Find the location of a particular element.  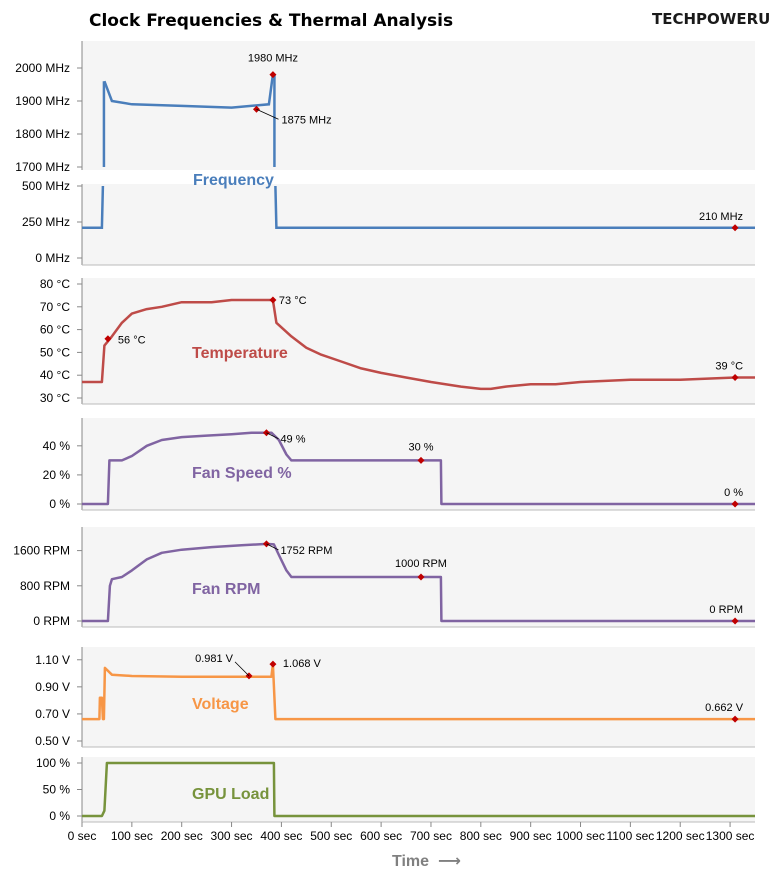

temperature-annotation: 39 °C is located at coordinates (729, 366).